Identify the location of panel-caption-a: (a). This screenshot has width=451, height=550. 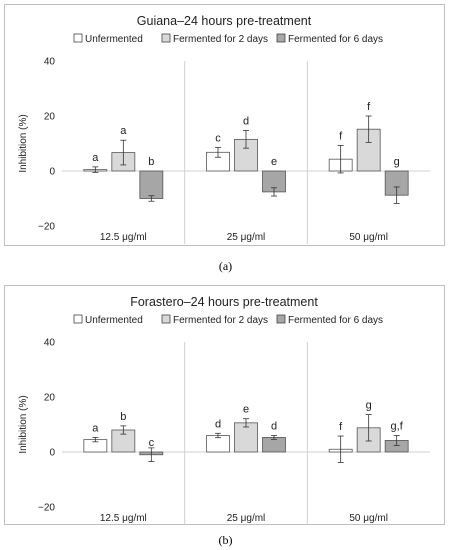
(225, 266).